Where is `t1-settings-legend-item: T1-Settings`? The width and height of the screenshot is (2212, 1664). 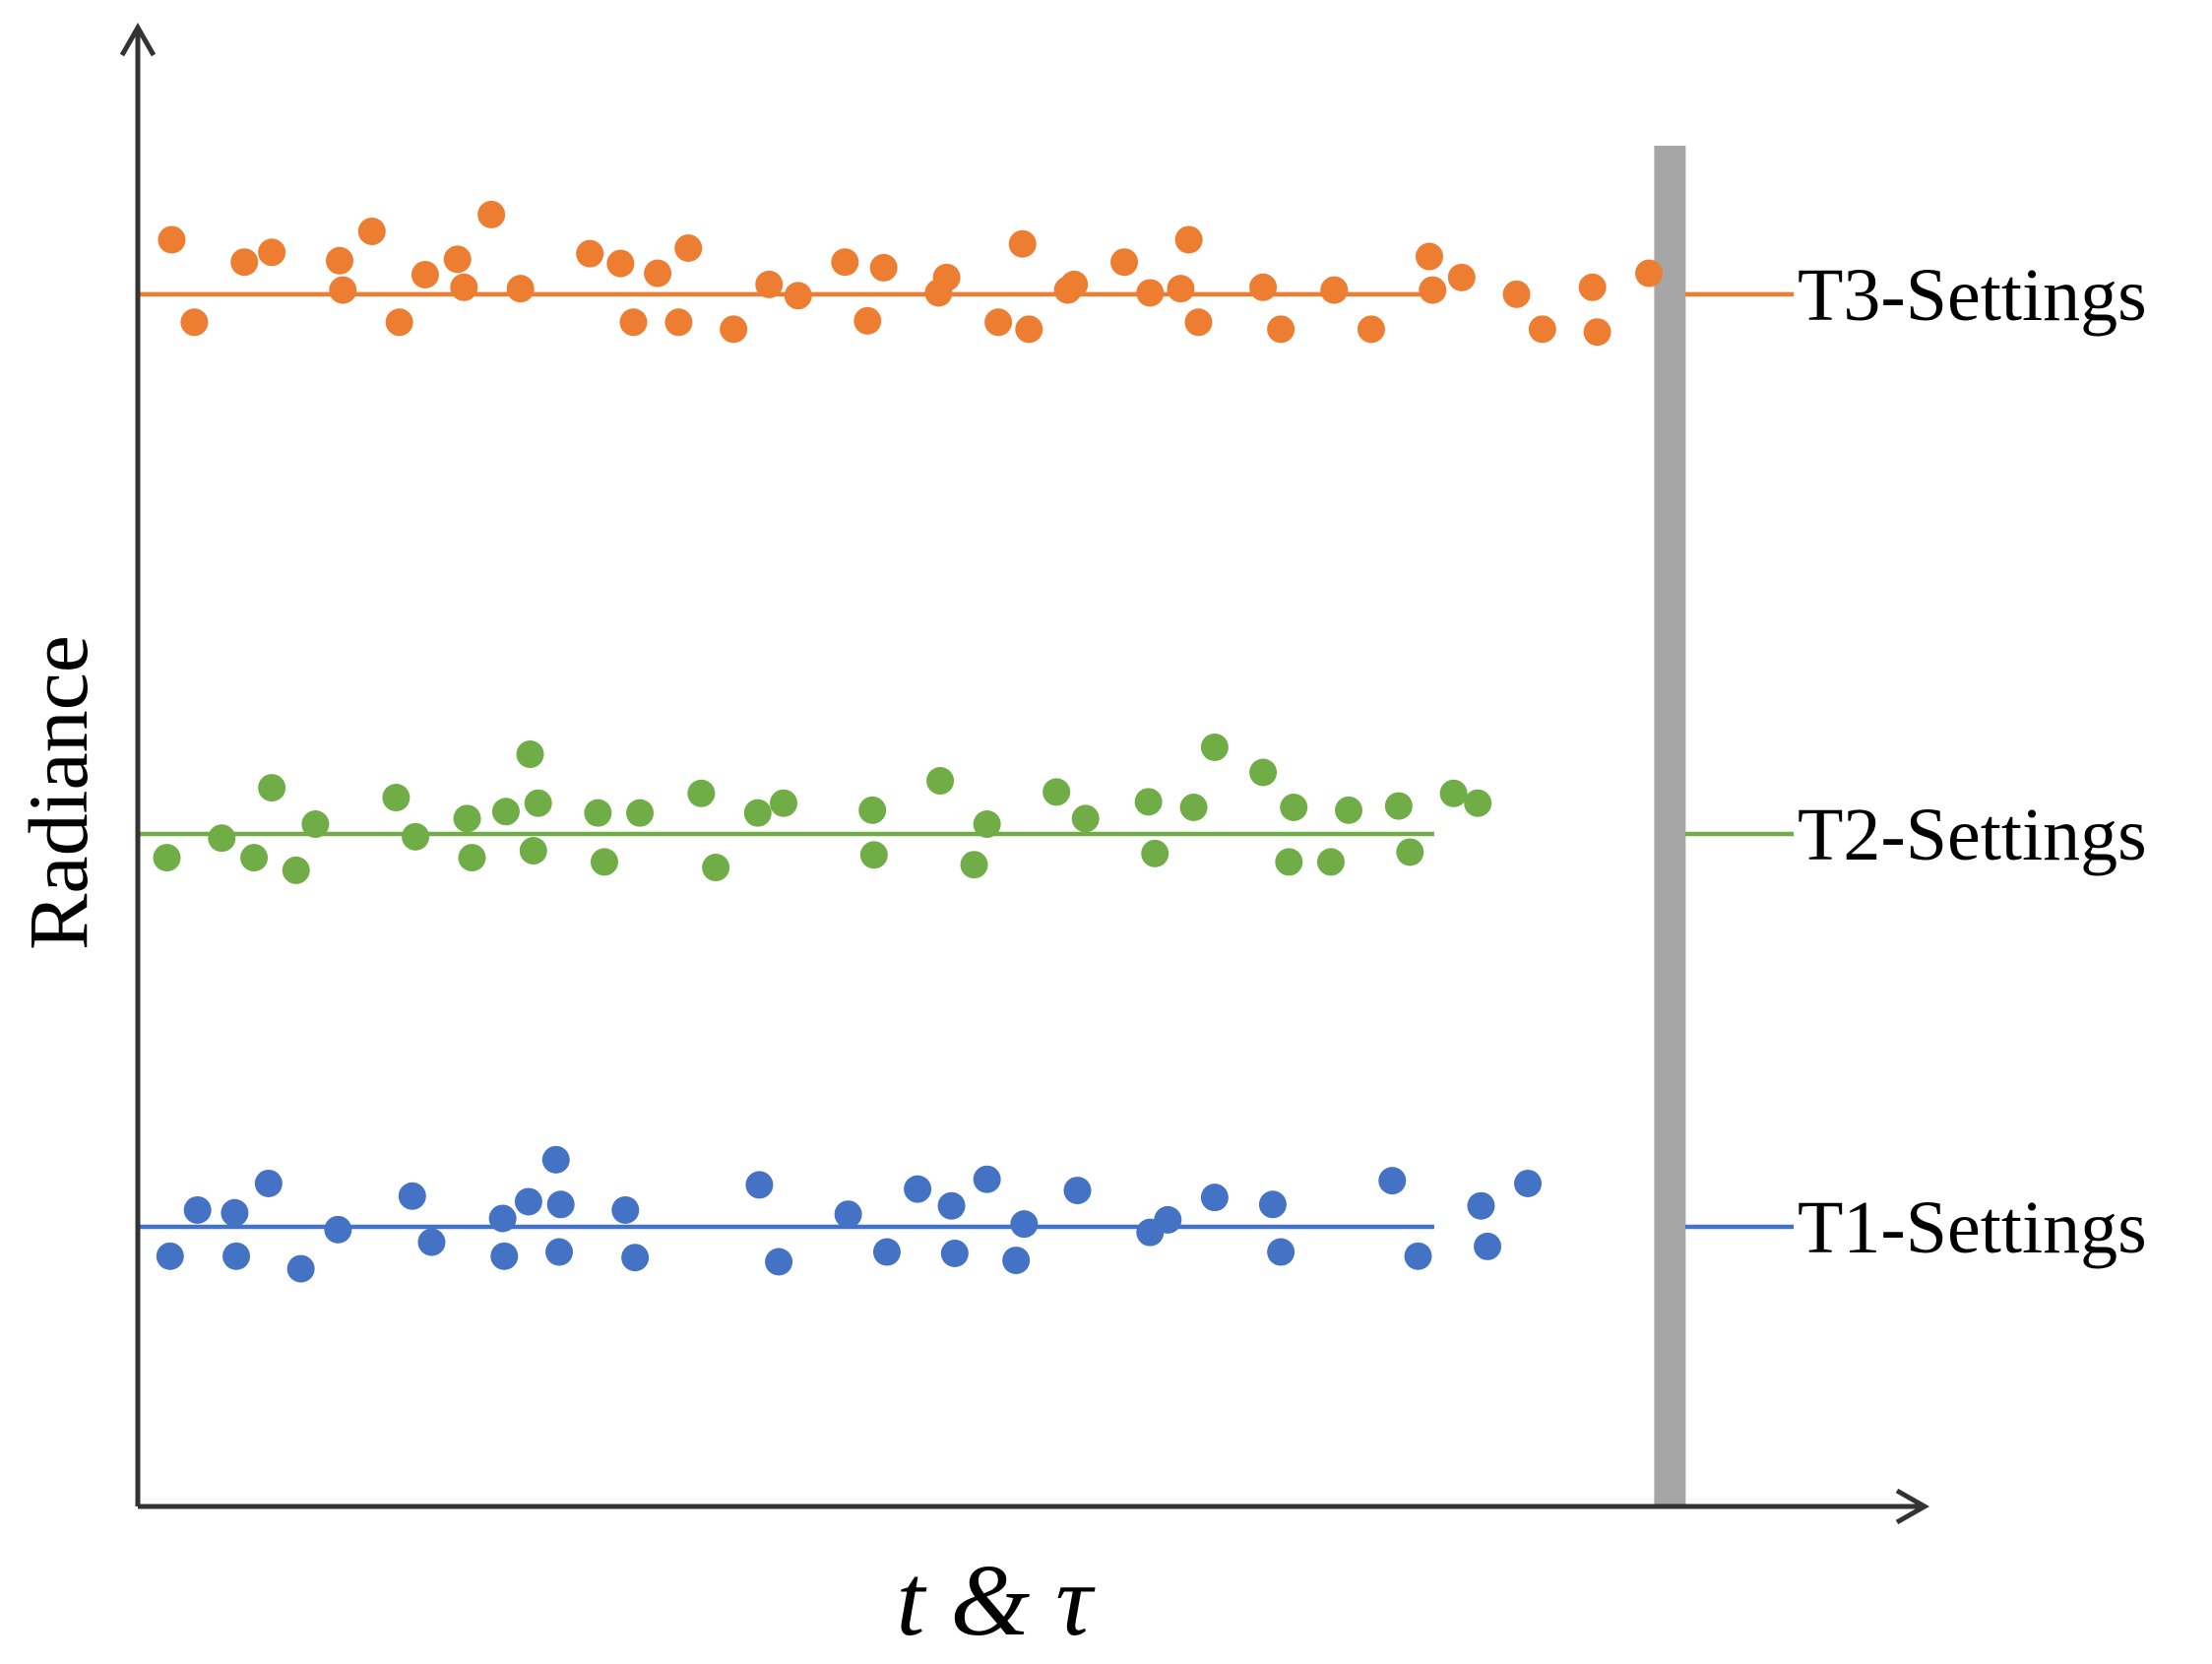
t1-settings-legend-item: T1-Settings is located at coordinates (1916, 1227).